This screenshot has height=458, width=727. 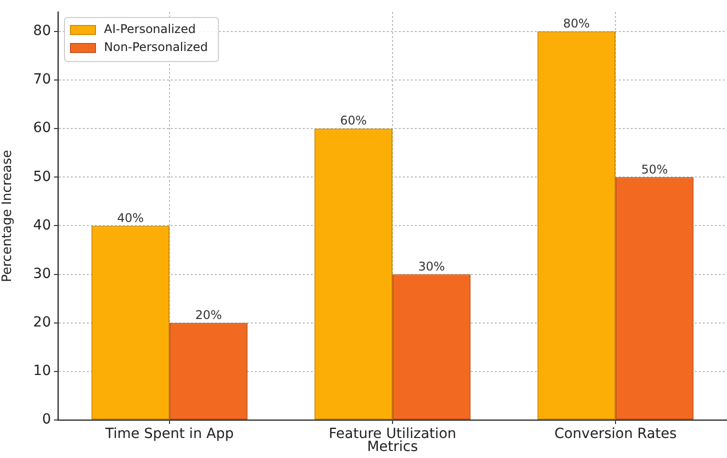 I want to click on data-label: 80%, so click(x=576, y=23).